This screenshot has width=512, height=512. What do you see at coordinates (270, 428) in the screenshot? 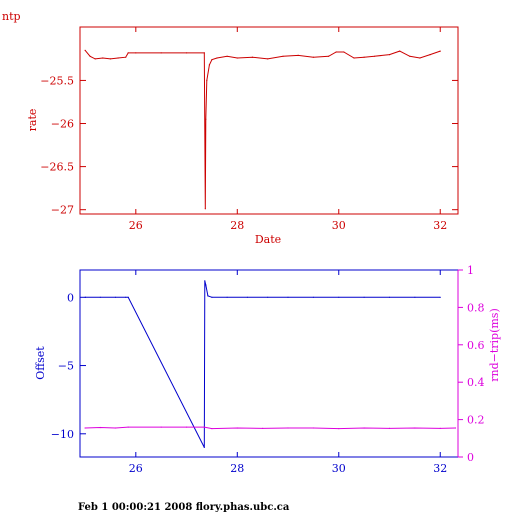
I see `rtt-series-line` at bounding box center [270, 428].